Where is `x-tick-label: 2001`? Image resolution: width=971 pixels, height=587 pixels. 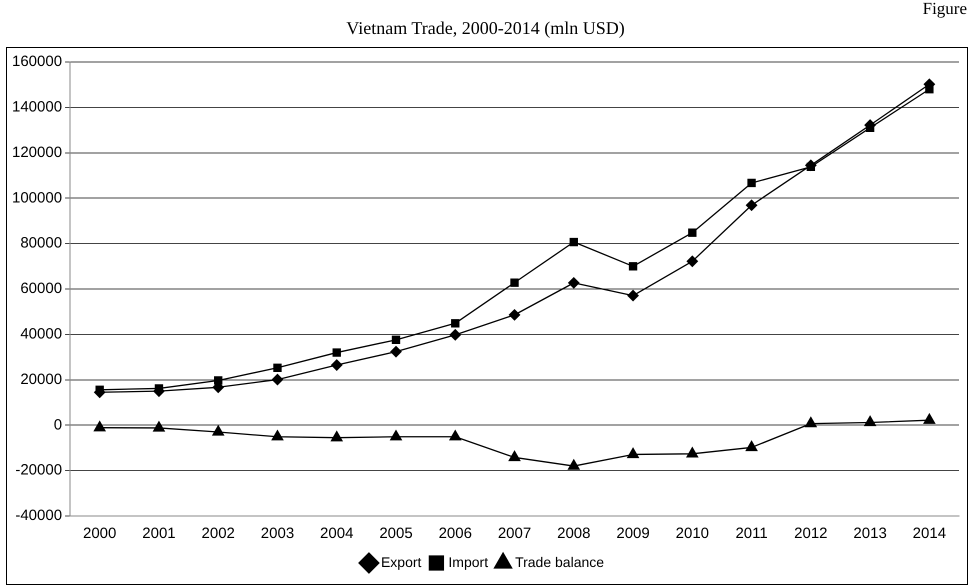 x-tick-label: 2001 is located at coordinates (159, 533).